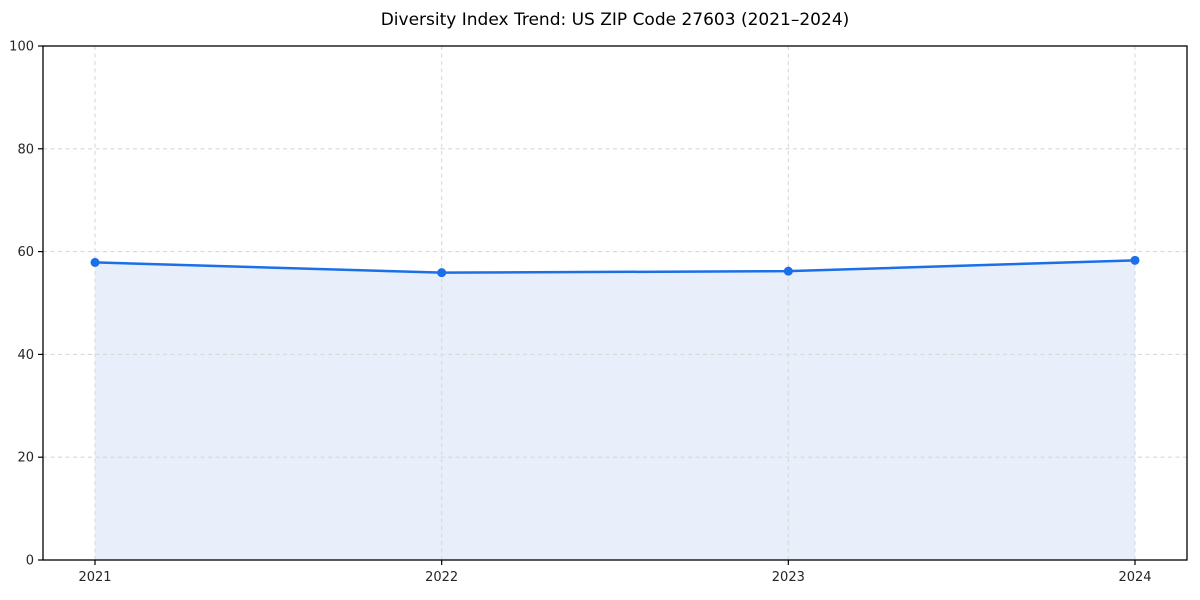 The height and width of the screenshot is (600, 1200). Describe the element at coordinates (441, 577) in the screenshot. I see `x-tick-label: 2022` at that location.